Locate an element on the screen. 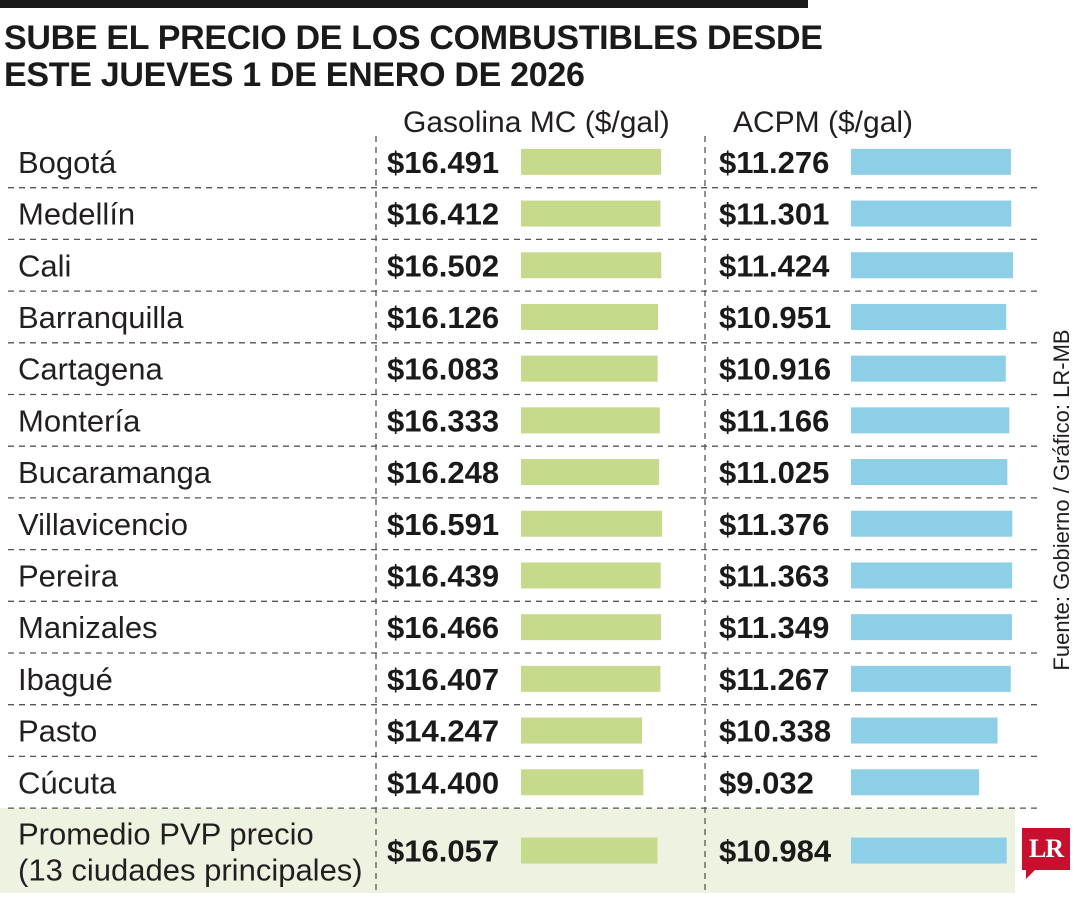 The height and width of the screenshot is (900, 1080). acpm-value-label: $11.267 is located at coordinates (774, 679).